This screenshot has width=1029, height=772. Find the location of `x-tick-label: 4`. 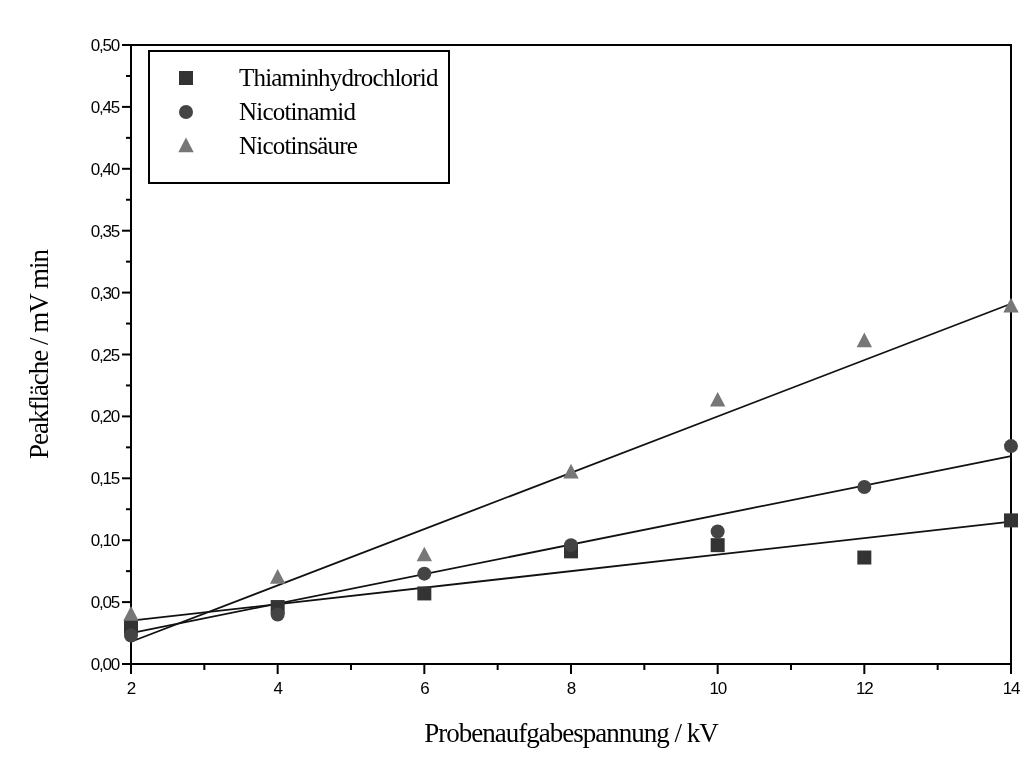

x-tick-label: 4 is located at coordinates (278, 688).